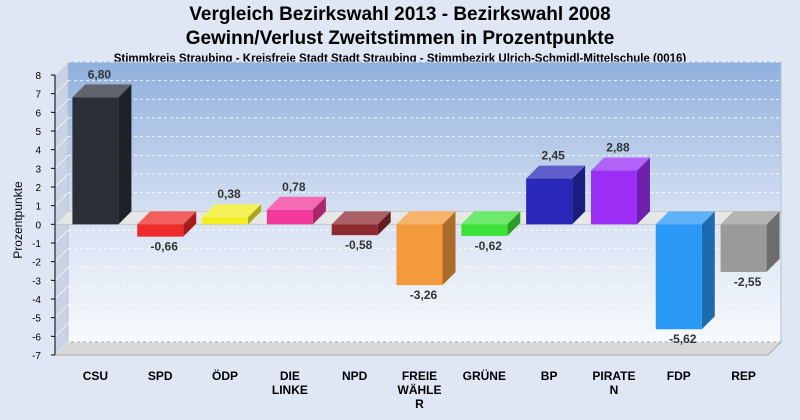 The image size is (800, 420). Describe the element at coordinates (36, 263) in the screenshot. I see `y-tick-label: -2` at that location.